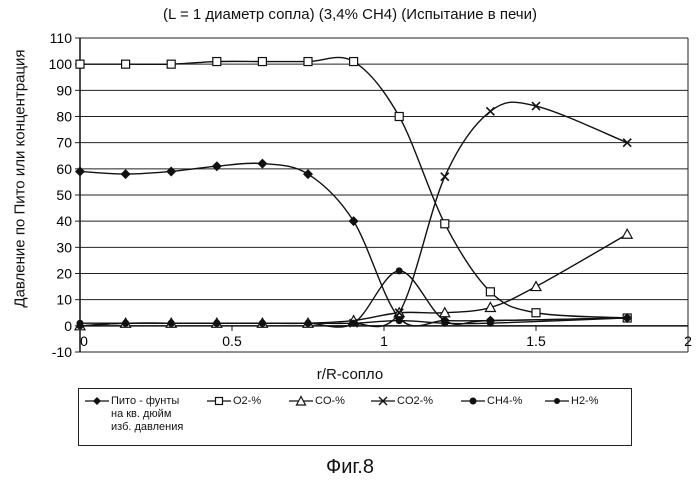  What do you see at coordinates (383, 401) in the screenshot?
I see `legend-marker-cross-icon` at bounding box center [383, 401].